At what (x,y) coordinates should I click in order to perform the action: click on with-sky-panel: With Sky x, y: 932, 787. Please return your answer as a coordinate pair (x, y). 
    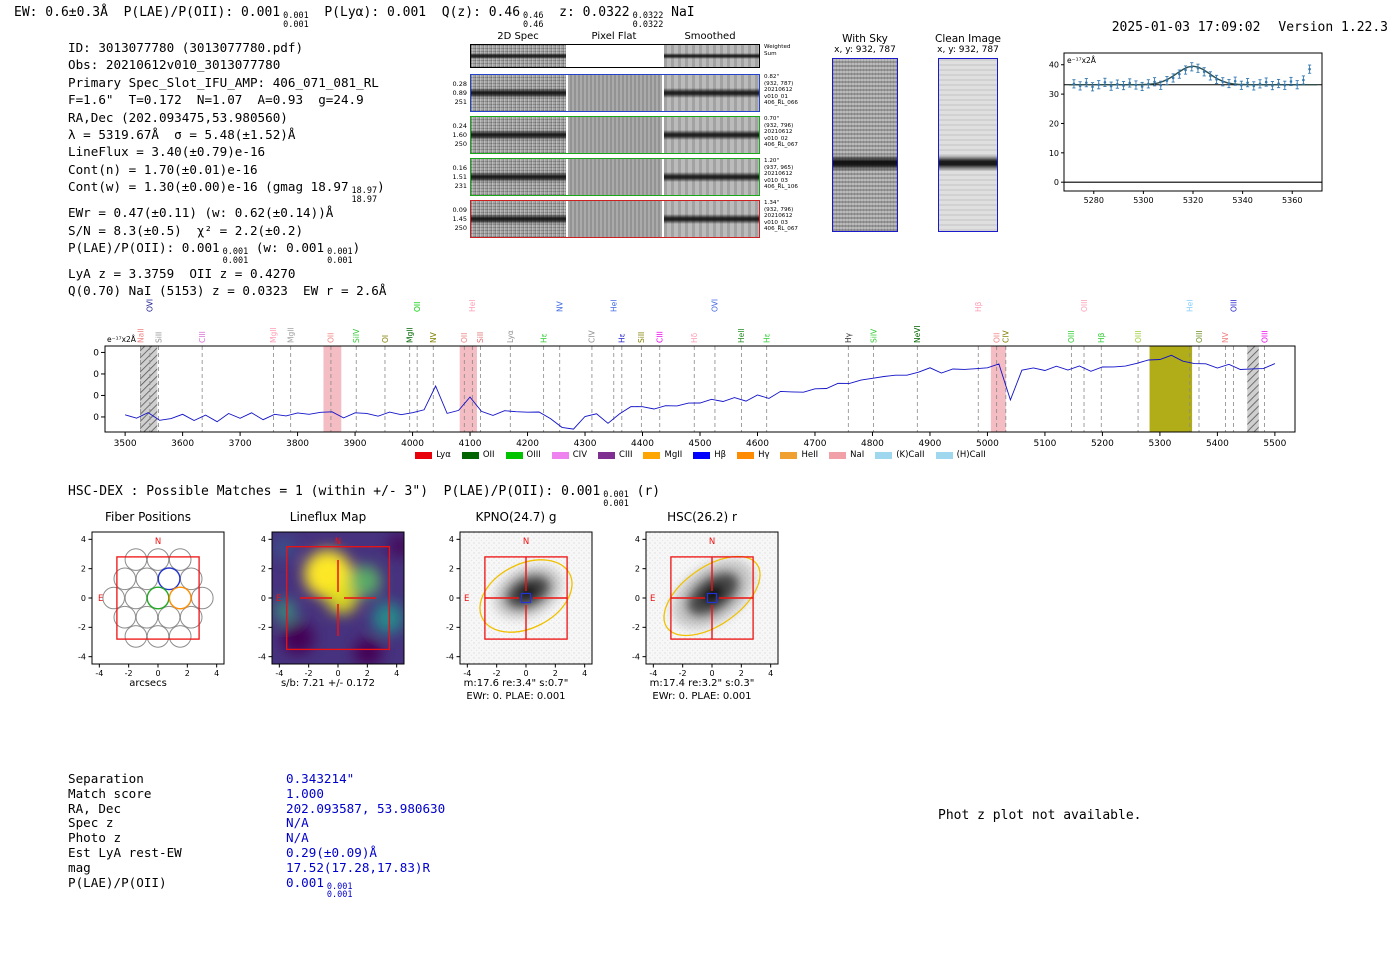
    Looking at the image, I should click on (865, 132).